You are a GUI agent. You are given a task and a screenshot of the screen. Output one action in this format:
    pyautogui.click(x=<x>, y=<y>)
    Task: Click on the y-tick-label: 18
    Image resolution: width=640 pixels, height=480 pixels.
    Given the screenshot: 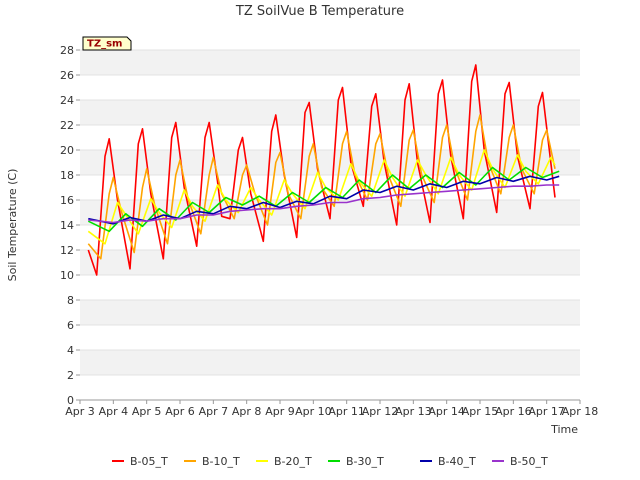 What is the action you would take?
    pyautogui.click(x=67, y=175)
    